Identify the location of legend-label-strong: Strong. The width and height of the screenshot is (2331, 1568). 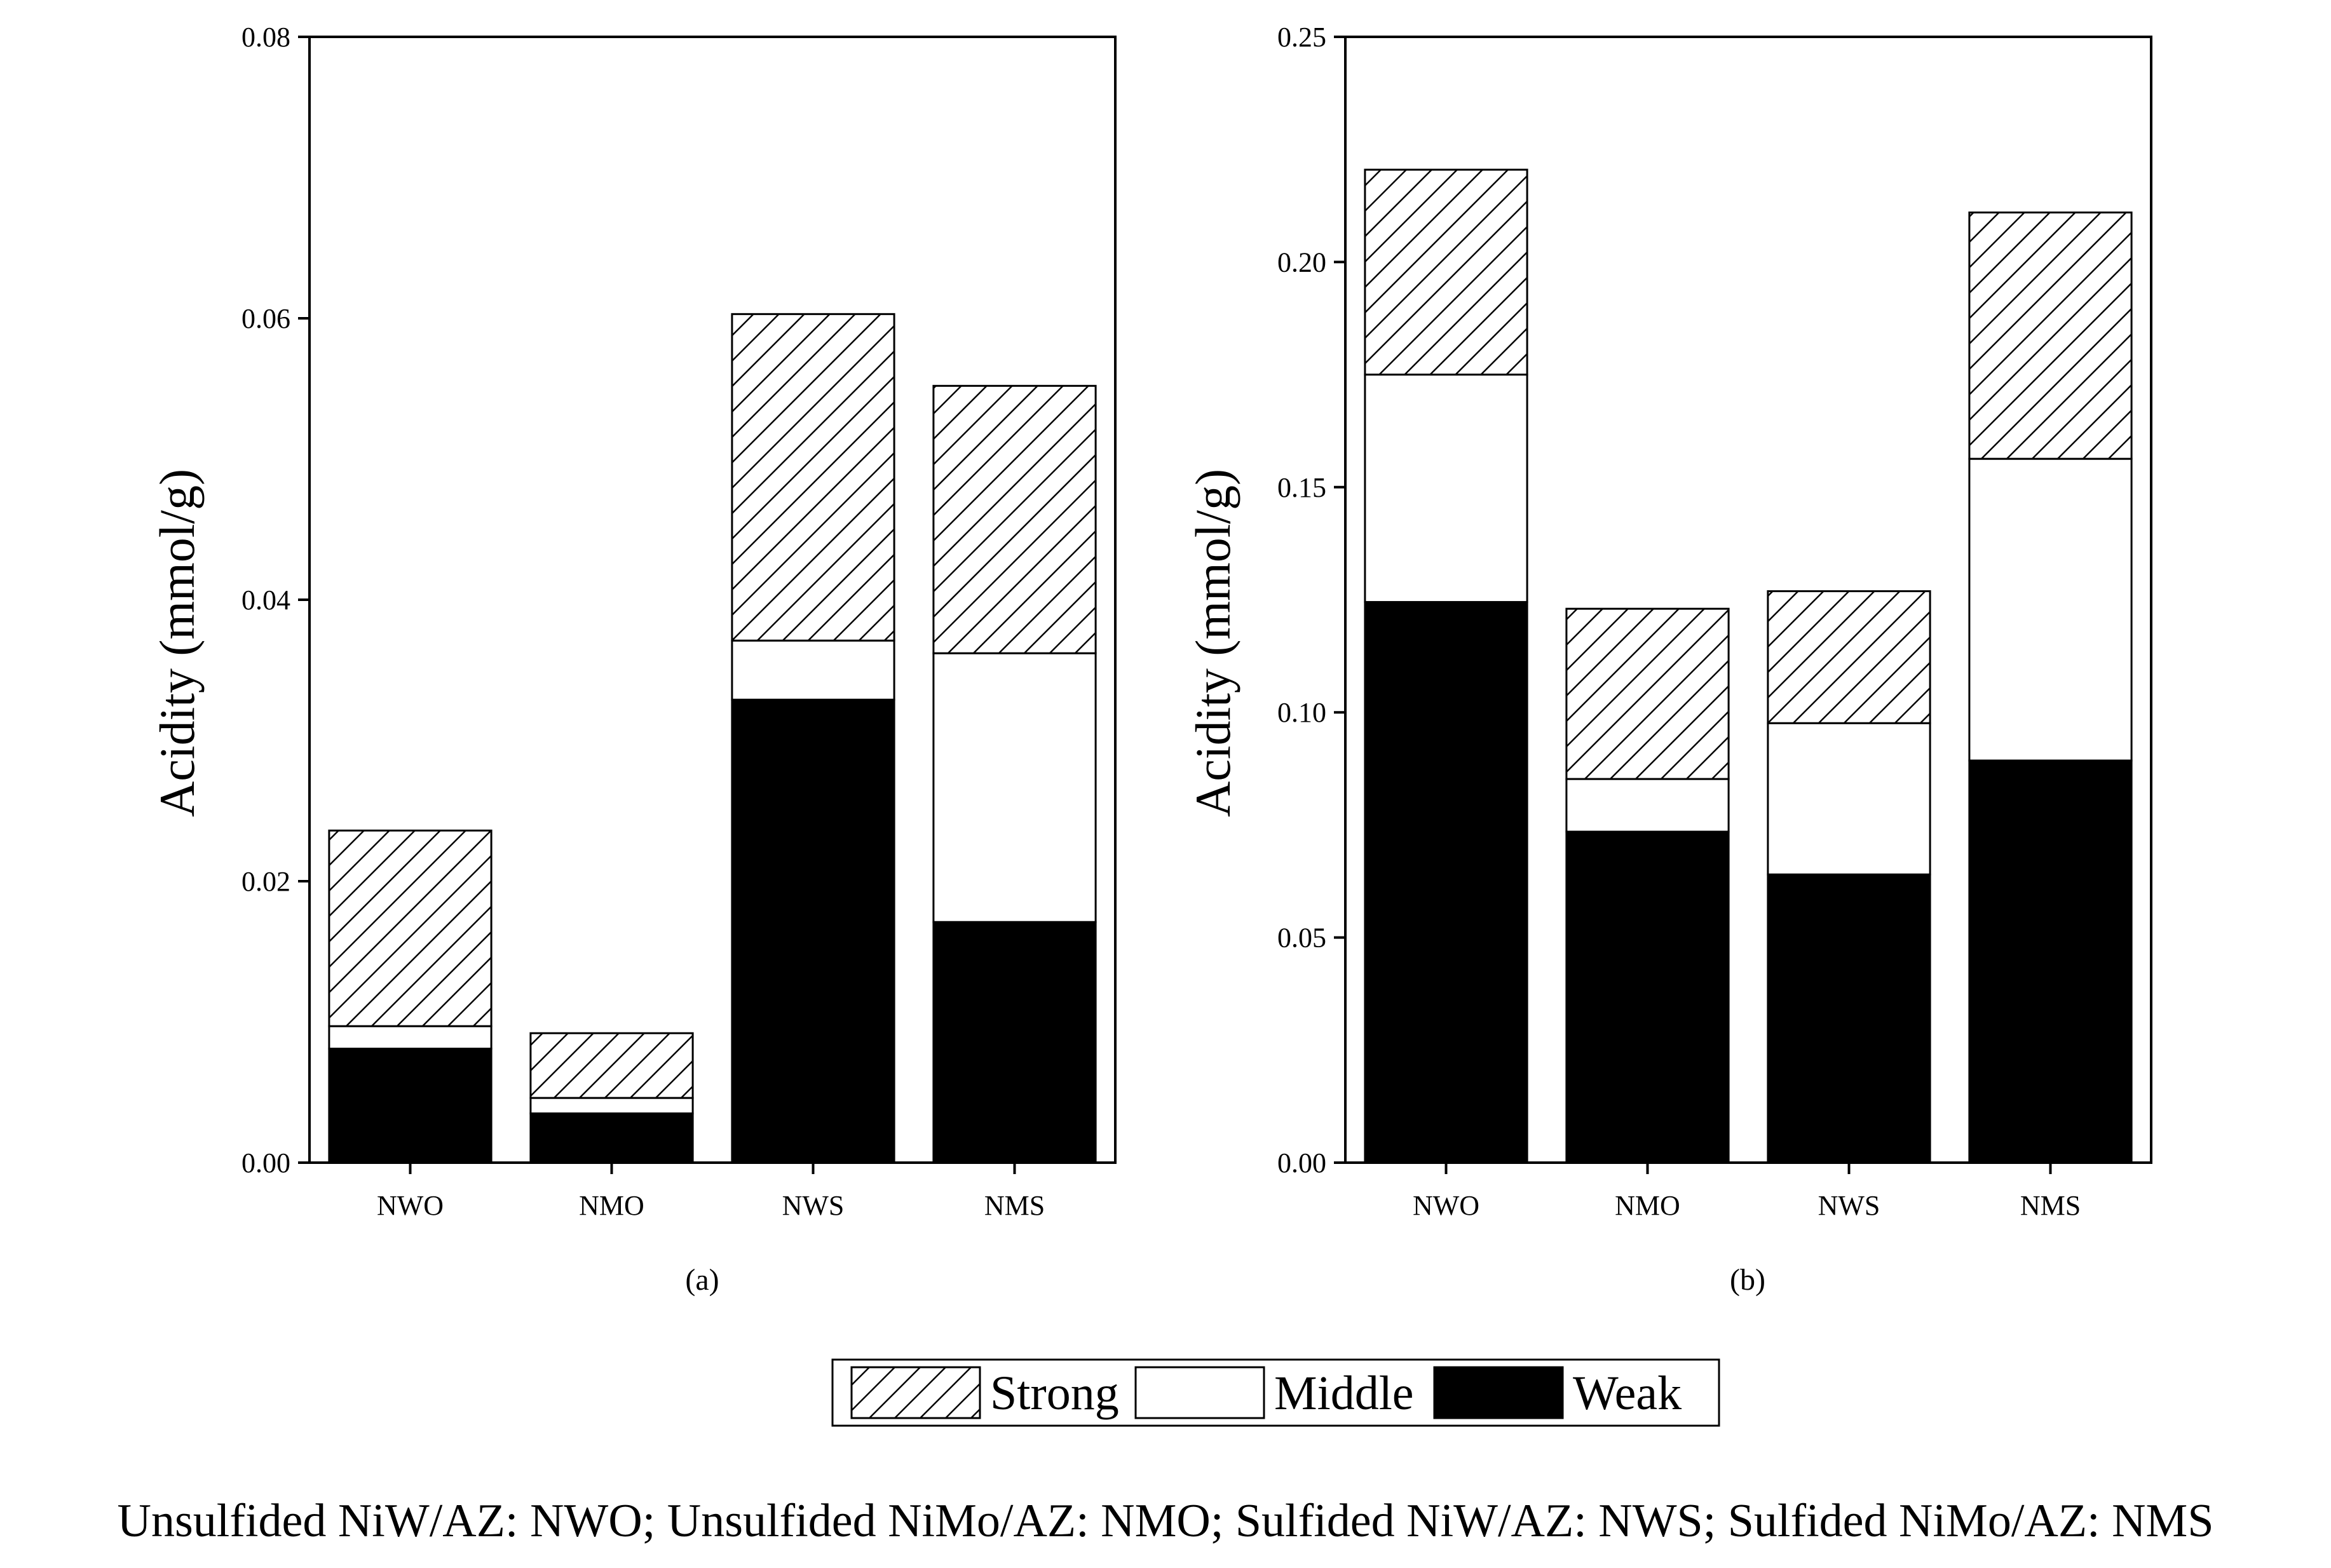
(1055, 1393).